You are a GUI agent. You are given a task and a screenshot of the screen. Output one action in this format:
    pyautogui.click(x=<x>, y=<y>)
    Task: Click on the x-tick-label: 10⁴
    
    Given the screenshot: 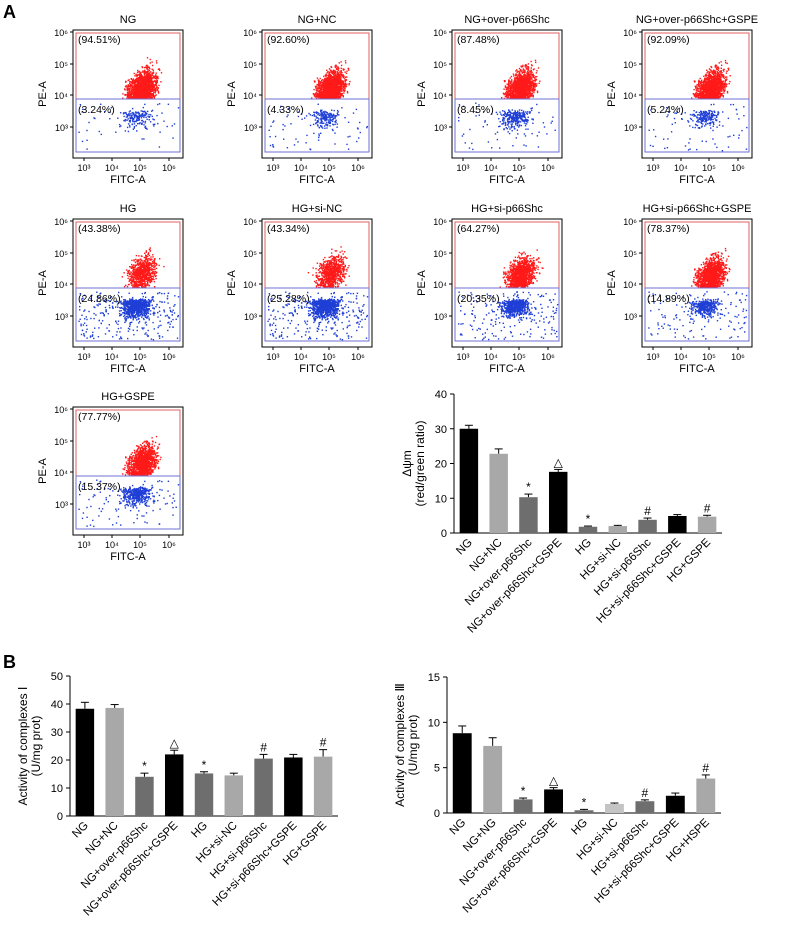 What is the action you would take?
    pyautogui.click(x=491, y=168)
    